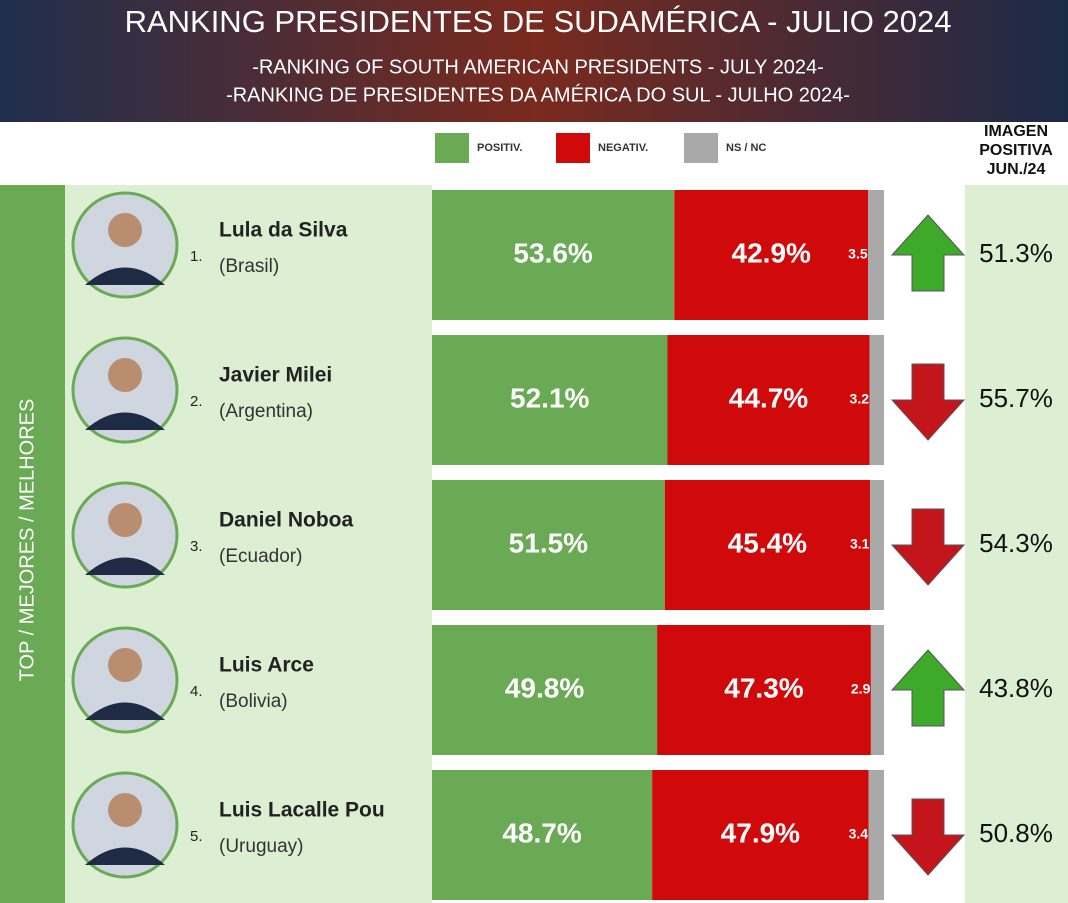 The image size is (1068, 903). I want to click on rank: 4., so click(196, 691).